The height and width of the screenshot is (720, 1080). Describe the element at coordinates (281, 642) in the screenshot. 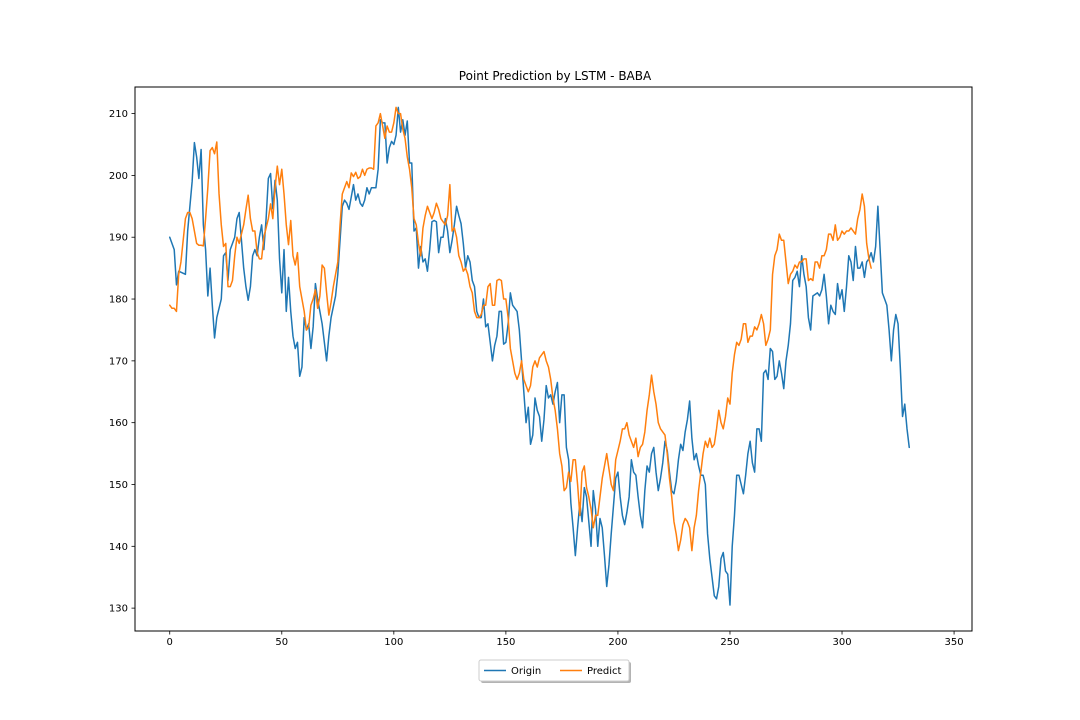

I see `x-tick-label: 50` at that location.